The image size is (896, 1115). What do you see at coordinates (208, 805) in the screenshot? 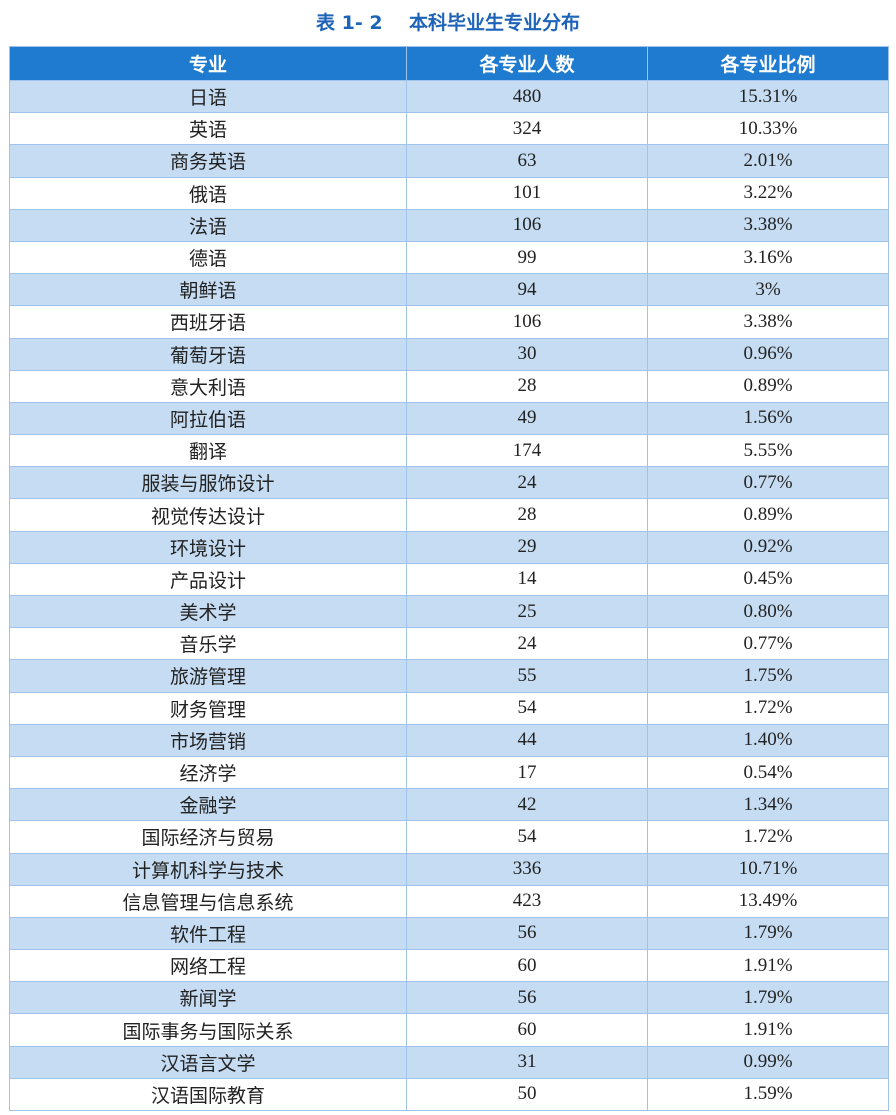
I see `table-cell: 金融学` at bounding box center [208, 805].